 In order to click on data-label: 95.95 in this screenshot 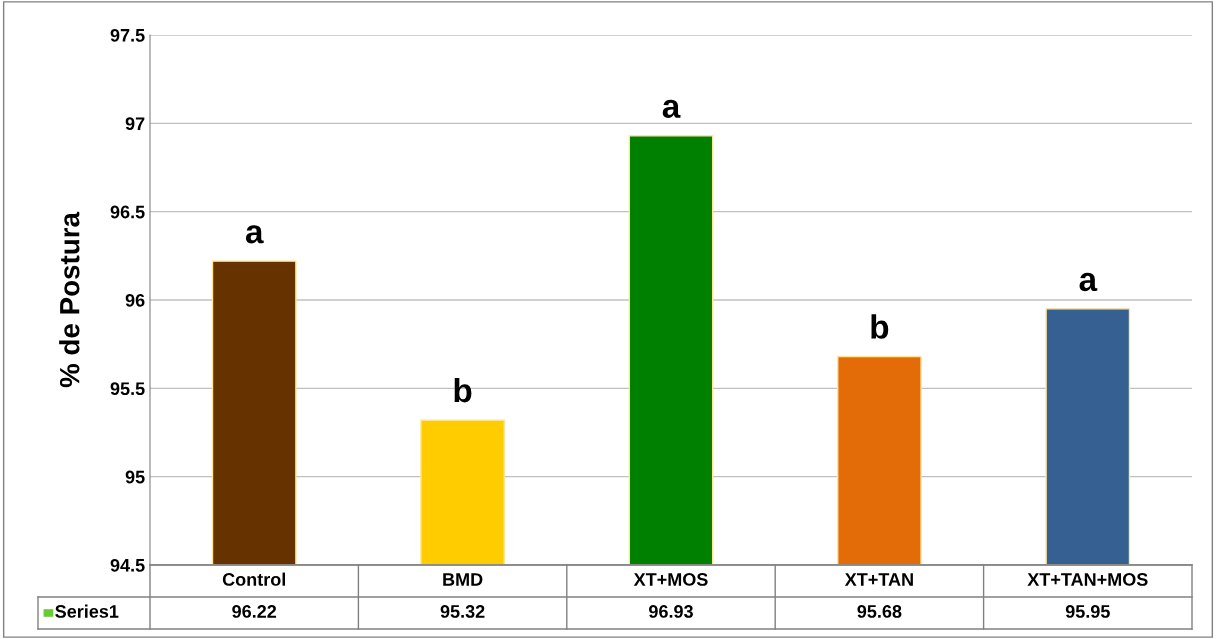, I will do `click(1087, 611)`.